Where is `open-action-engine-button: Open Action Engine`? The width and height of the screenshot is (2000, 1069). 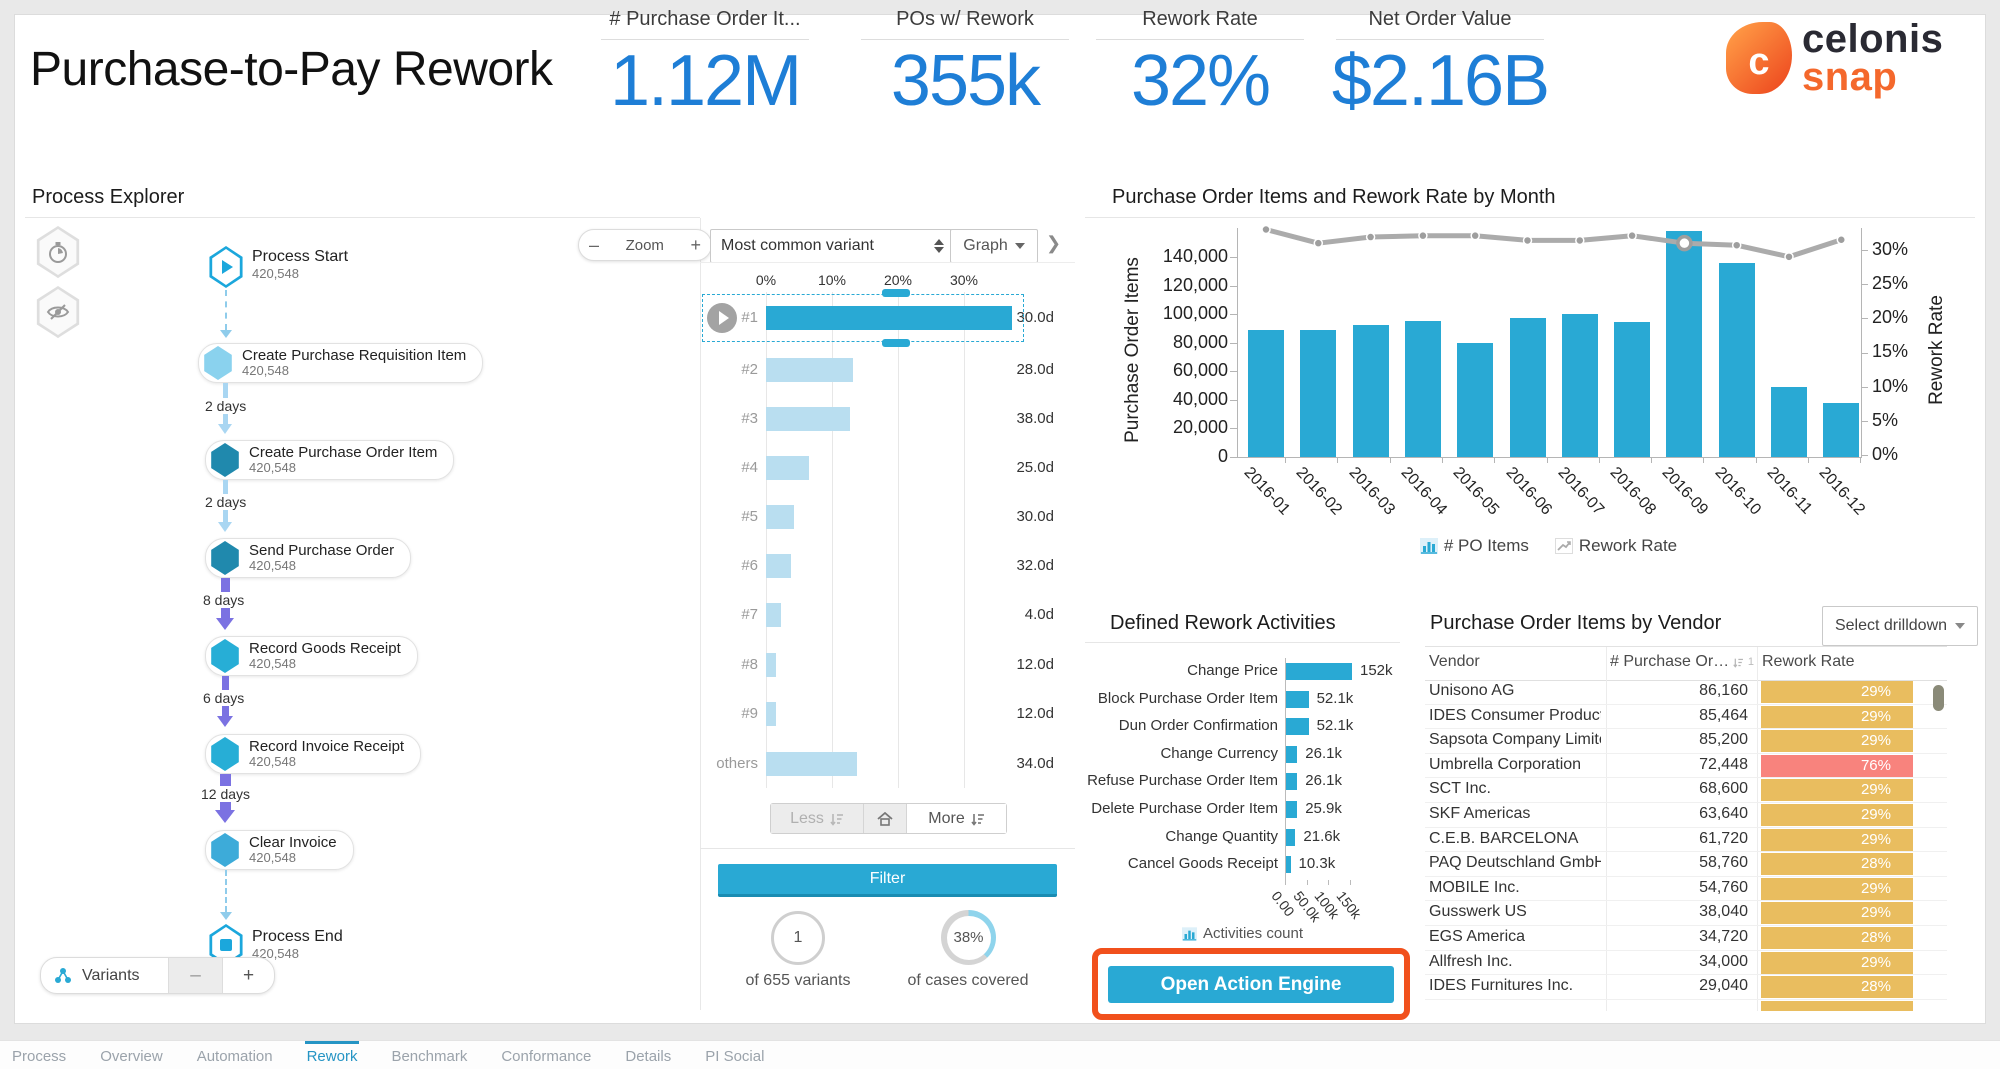
open-action-engine-button: Open Action Engine is located at coordinates (1251, 984).